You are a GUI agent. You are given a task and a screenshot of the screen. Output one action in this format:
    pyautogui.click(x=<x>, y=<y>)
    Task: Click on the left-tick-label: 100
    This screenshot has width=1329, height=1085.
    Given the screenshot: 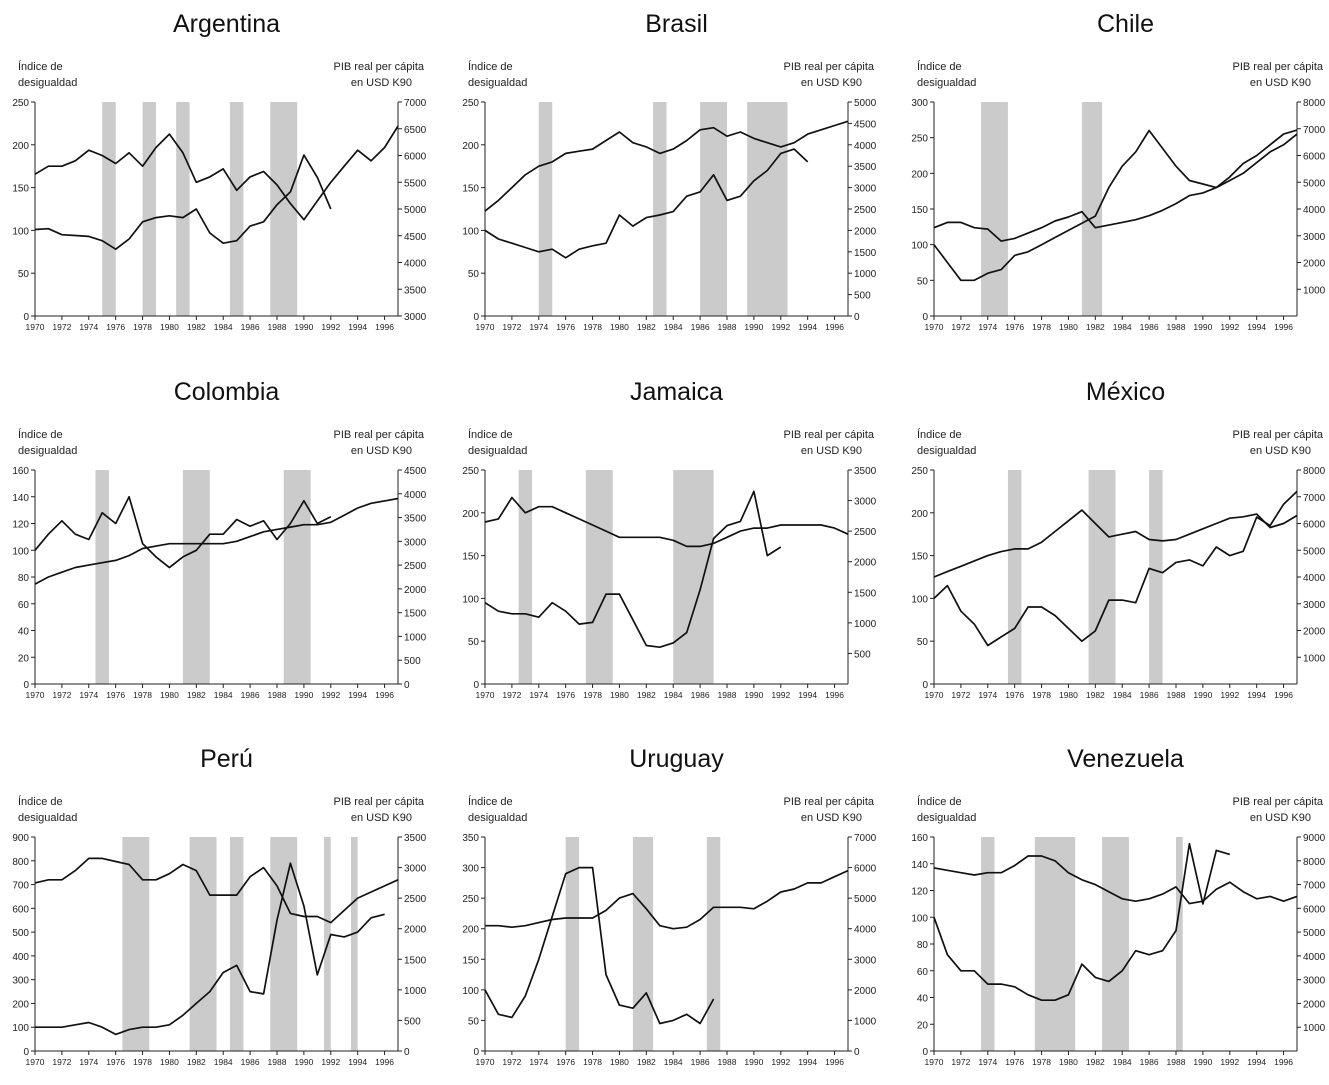 What is the action you would take?
    pyautogui.click(x=20, y=1028)
    